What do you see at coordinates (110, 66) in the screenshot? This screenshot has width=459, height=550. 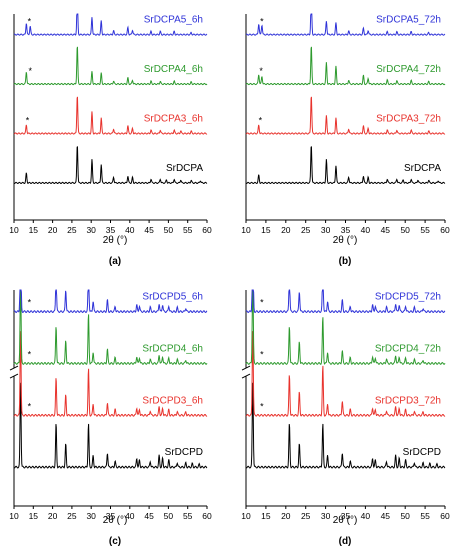 I see `series-line-SrDCPA4_6h` at bounding box center [110, 66].